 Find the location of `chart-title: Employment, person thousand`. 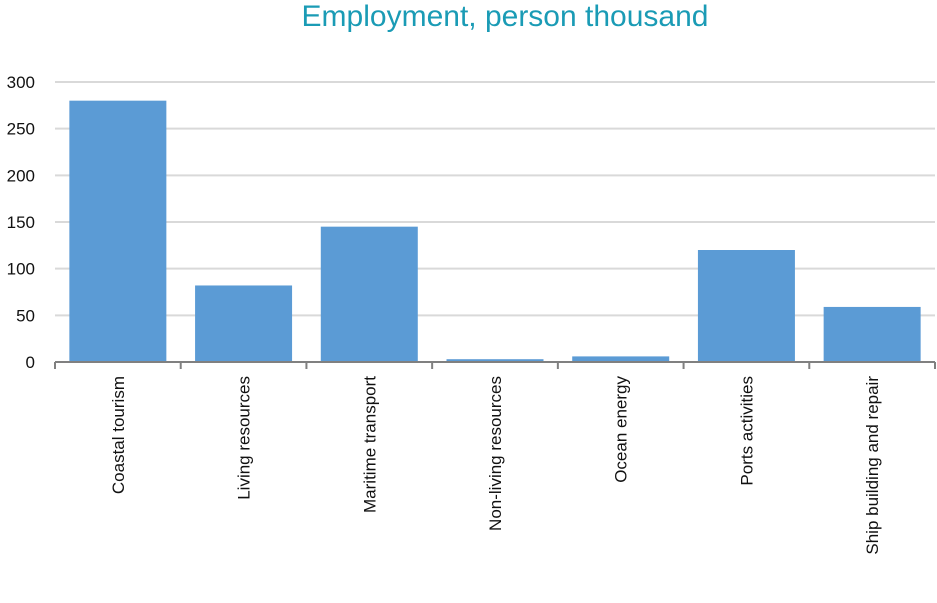

chart-title: Employment, person thousand is located at coordinates (505, 16).